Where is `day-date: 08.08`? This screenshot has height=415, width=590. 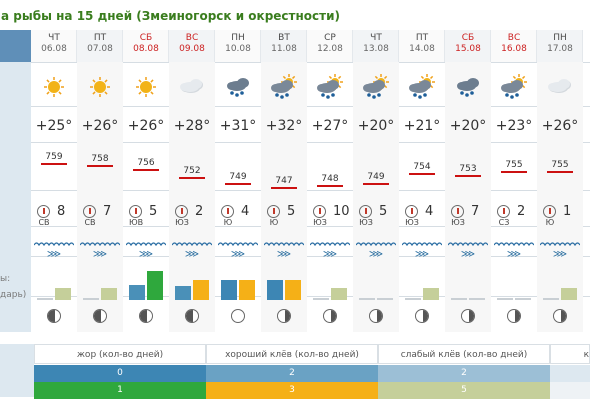 day-date: 08.08 is located at coordinates (146, 49).